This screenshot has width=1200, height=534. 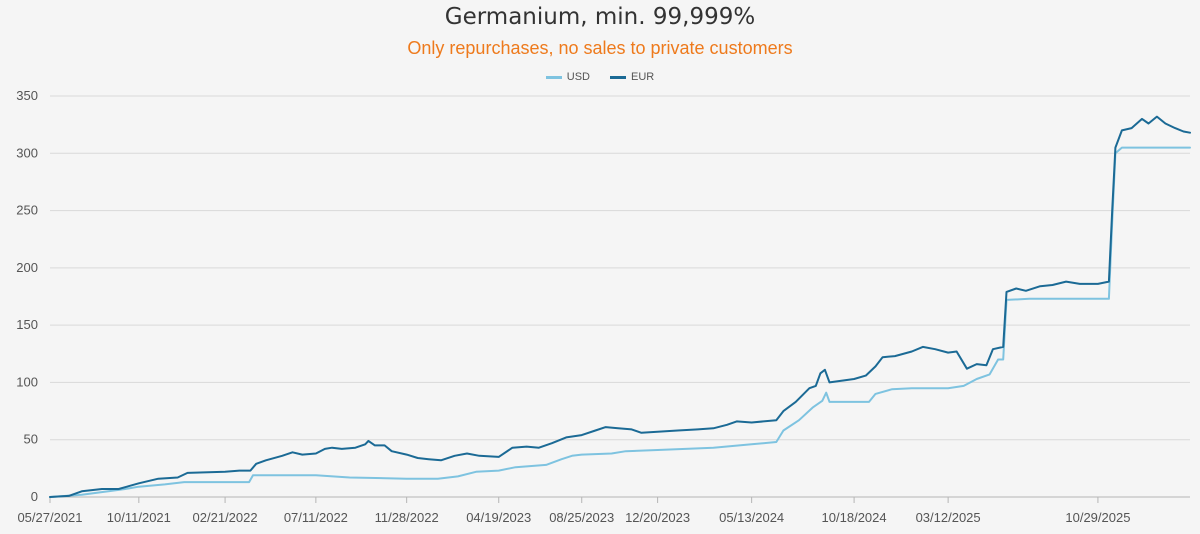 I want to click on legend-swatch-usd, so click(x=553, y=77).